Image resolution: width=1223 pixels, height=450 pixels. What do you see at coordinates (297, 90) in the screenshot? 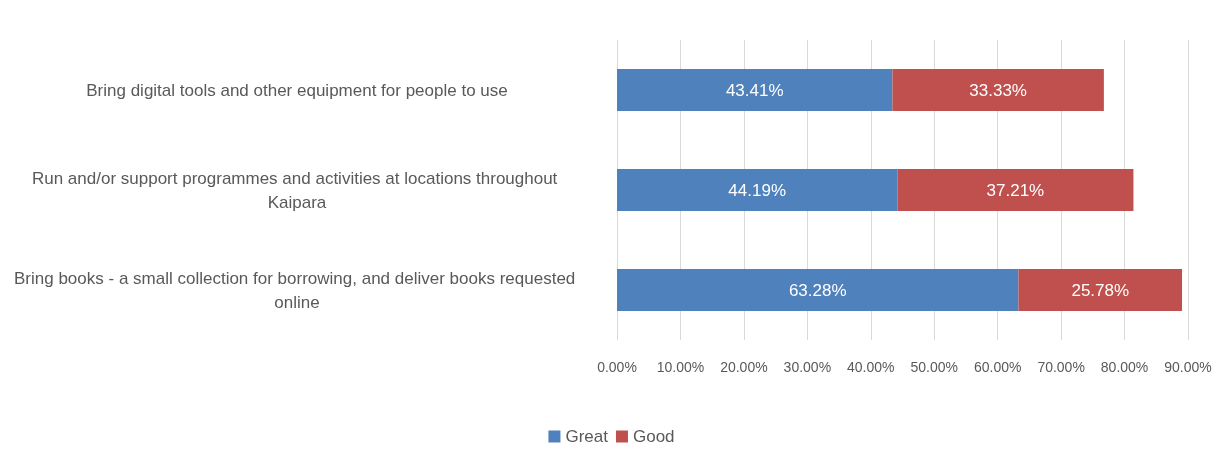
I see `y-tick-label: Bring digital tools and other equipment for people to use` at bounding box center [297, 90].